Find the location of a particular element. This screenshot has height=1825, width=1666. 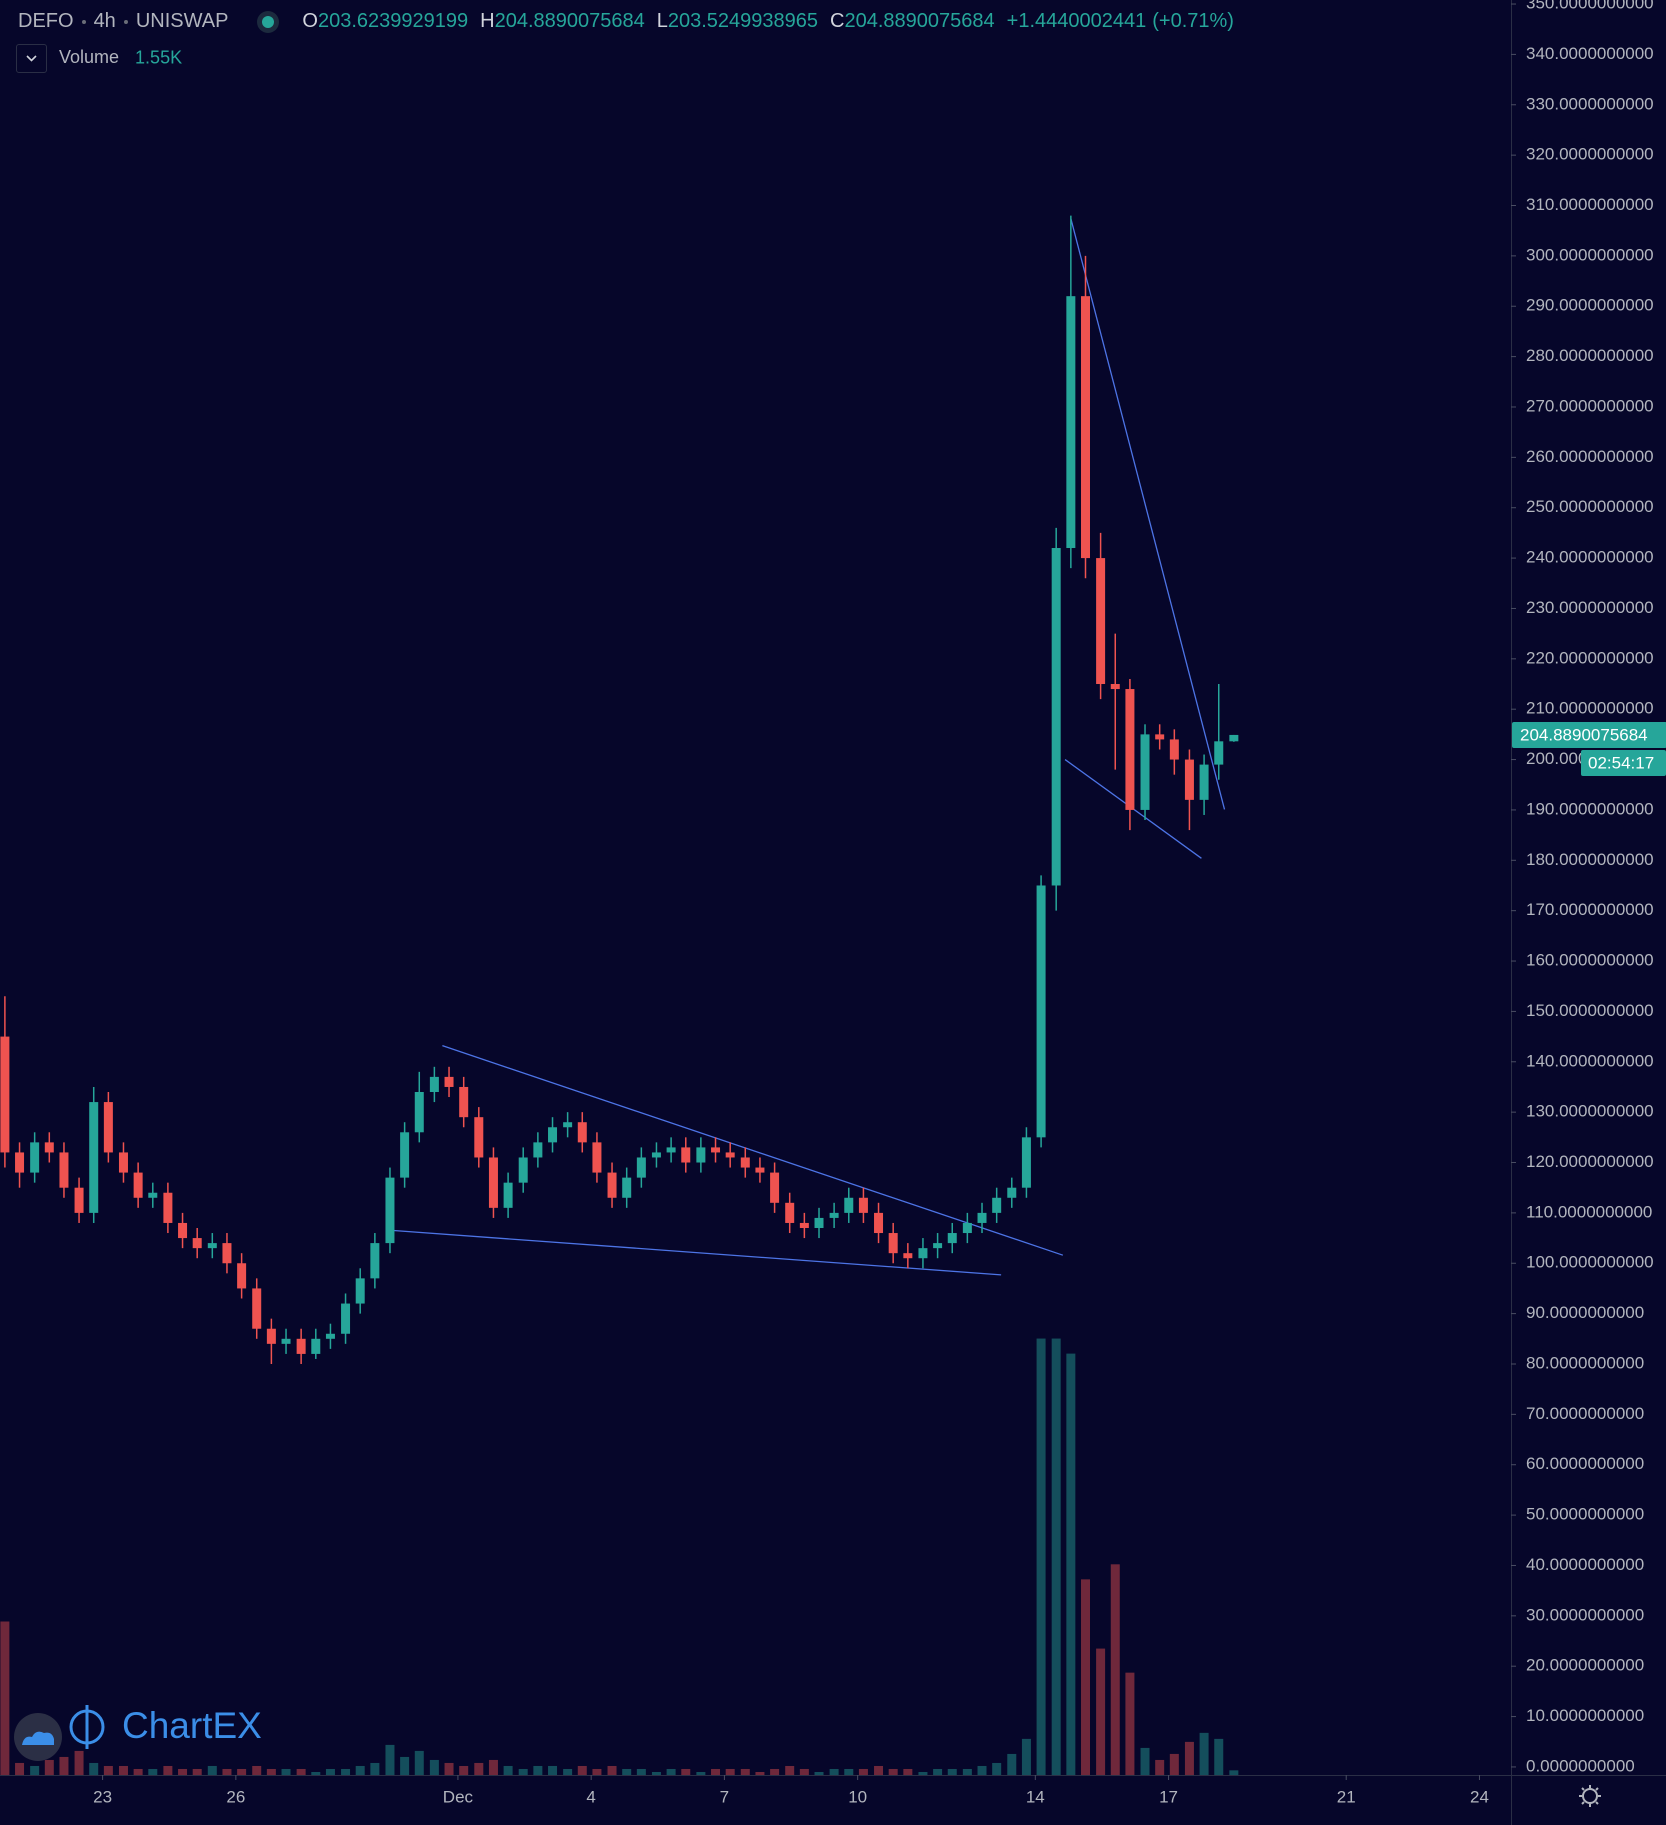

close-label: C is located at coordinates (837, 21).